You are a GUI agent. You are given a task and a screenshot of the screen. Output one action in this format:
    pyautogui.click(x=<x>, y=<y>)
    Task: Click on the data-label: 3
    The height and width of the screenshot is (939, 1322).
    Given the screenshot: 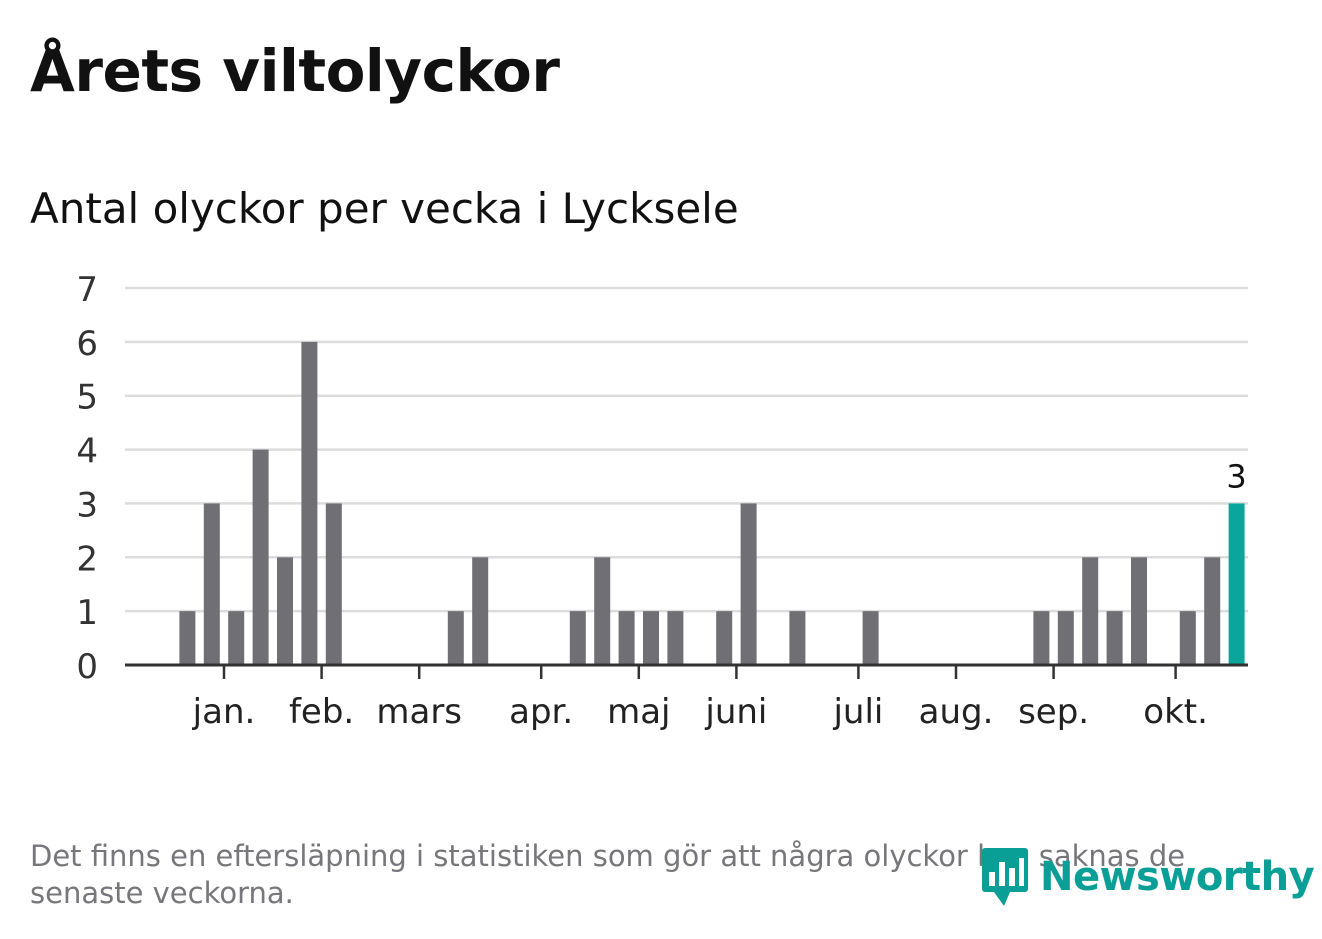 What is the action you would take?
    pyautogui.click(x=1236, y=476)
    